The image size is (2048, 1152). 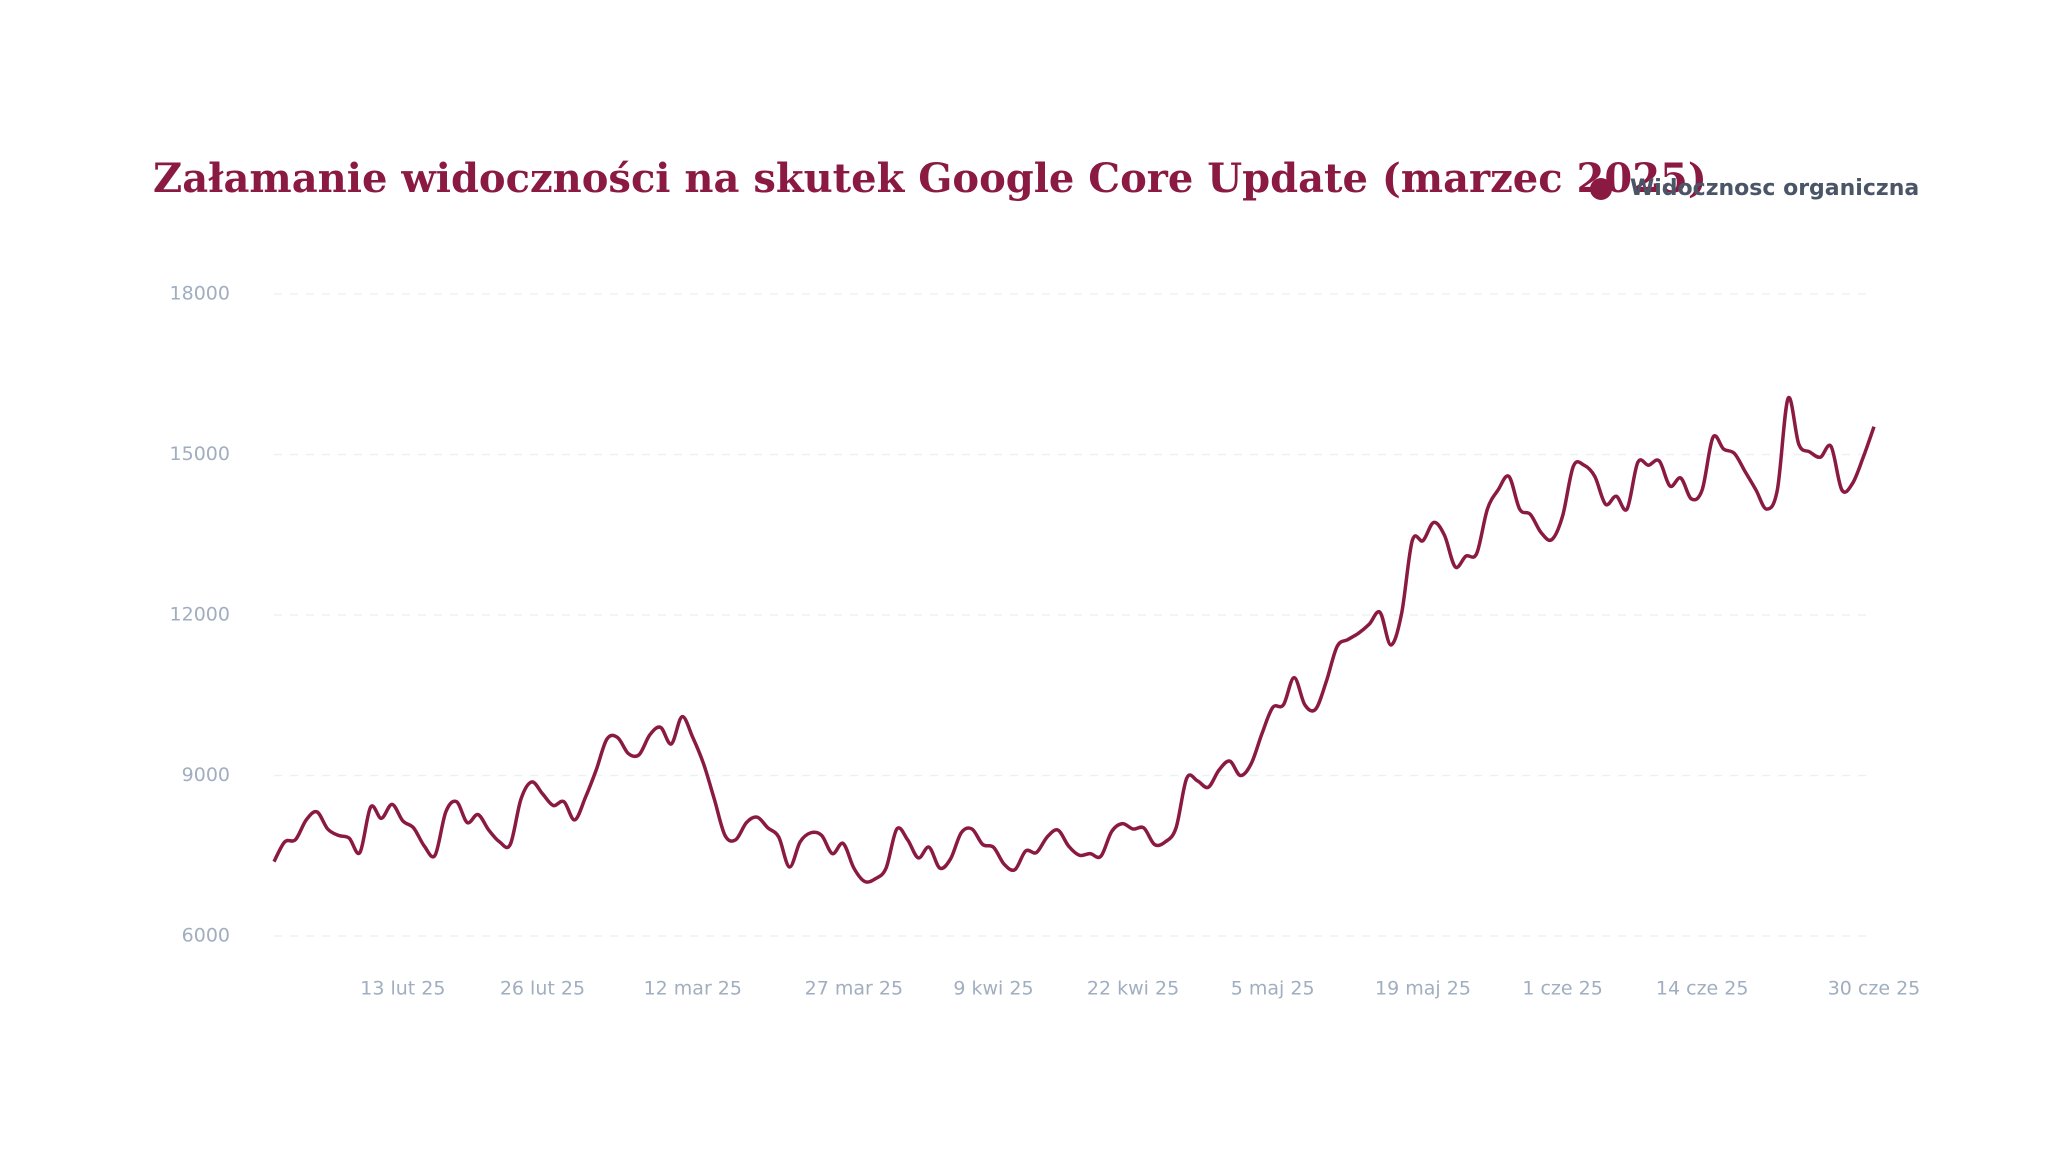 I want to click on x-tick-label: 14 cze 25, so click(x=1702, y=989).